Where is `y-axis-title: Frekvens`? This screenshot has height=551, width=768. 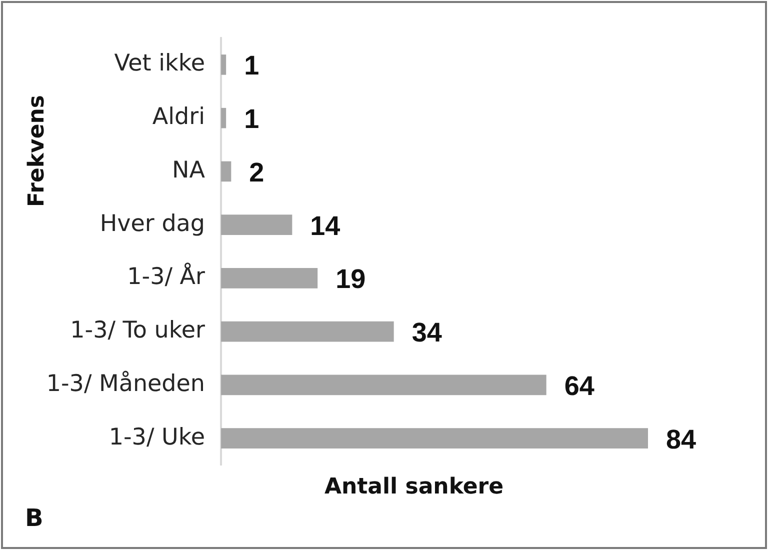 y-axis-title: Frekvens is located at coordinates (37, 151).